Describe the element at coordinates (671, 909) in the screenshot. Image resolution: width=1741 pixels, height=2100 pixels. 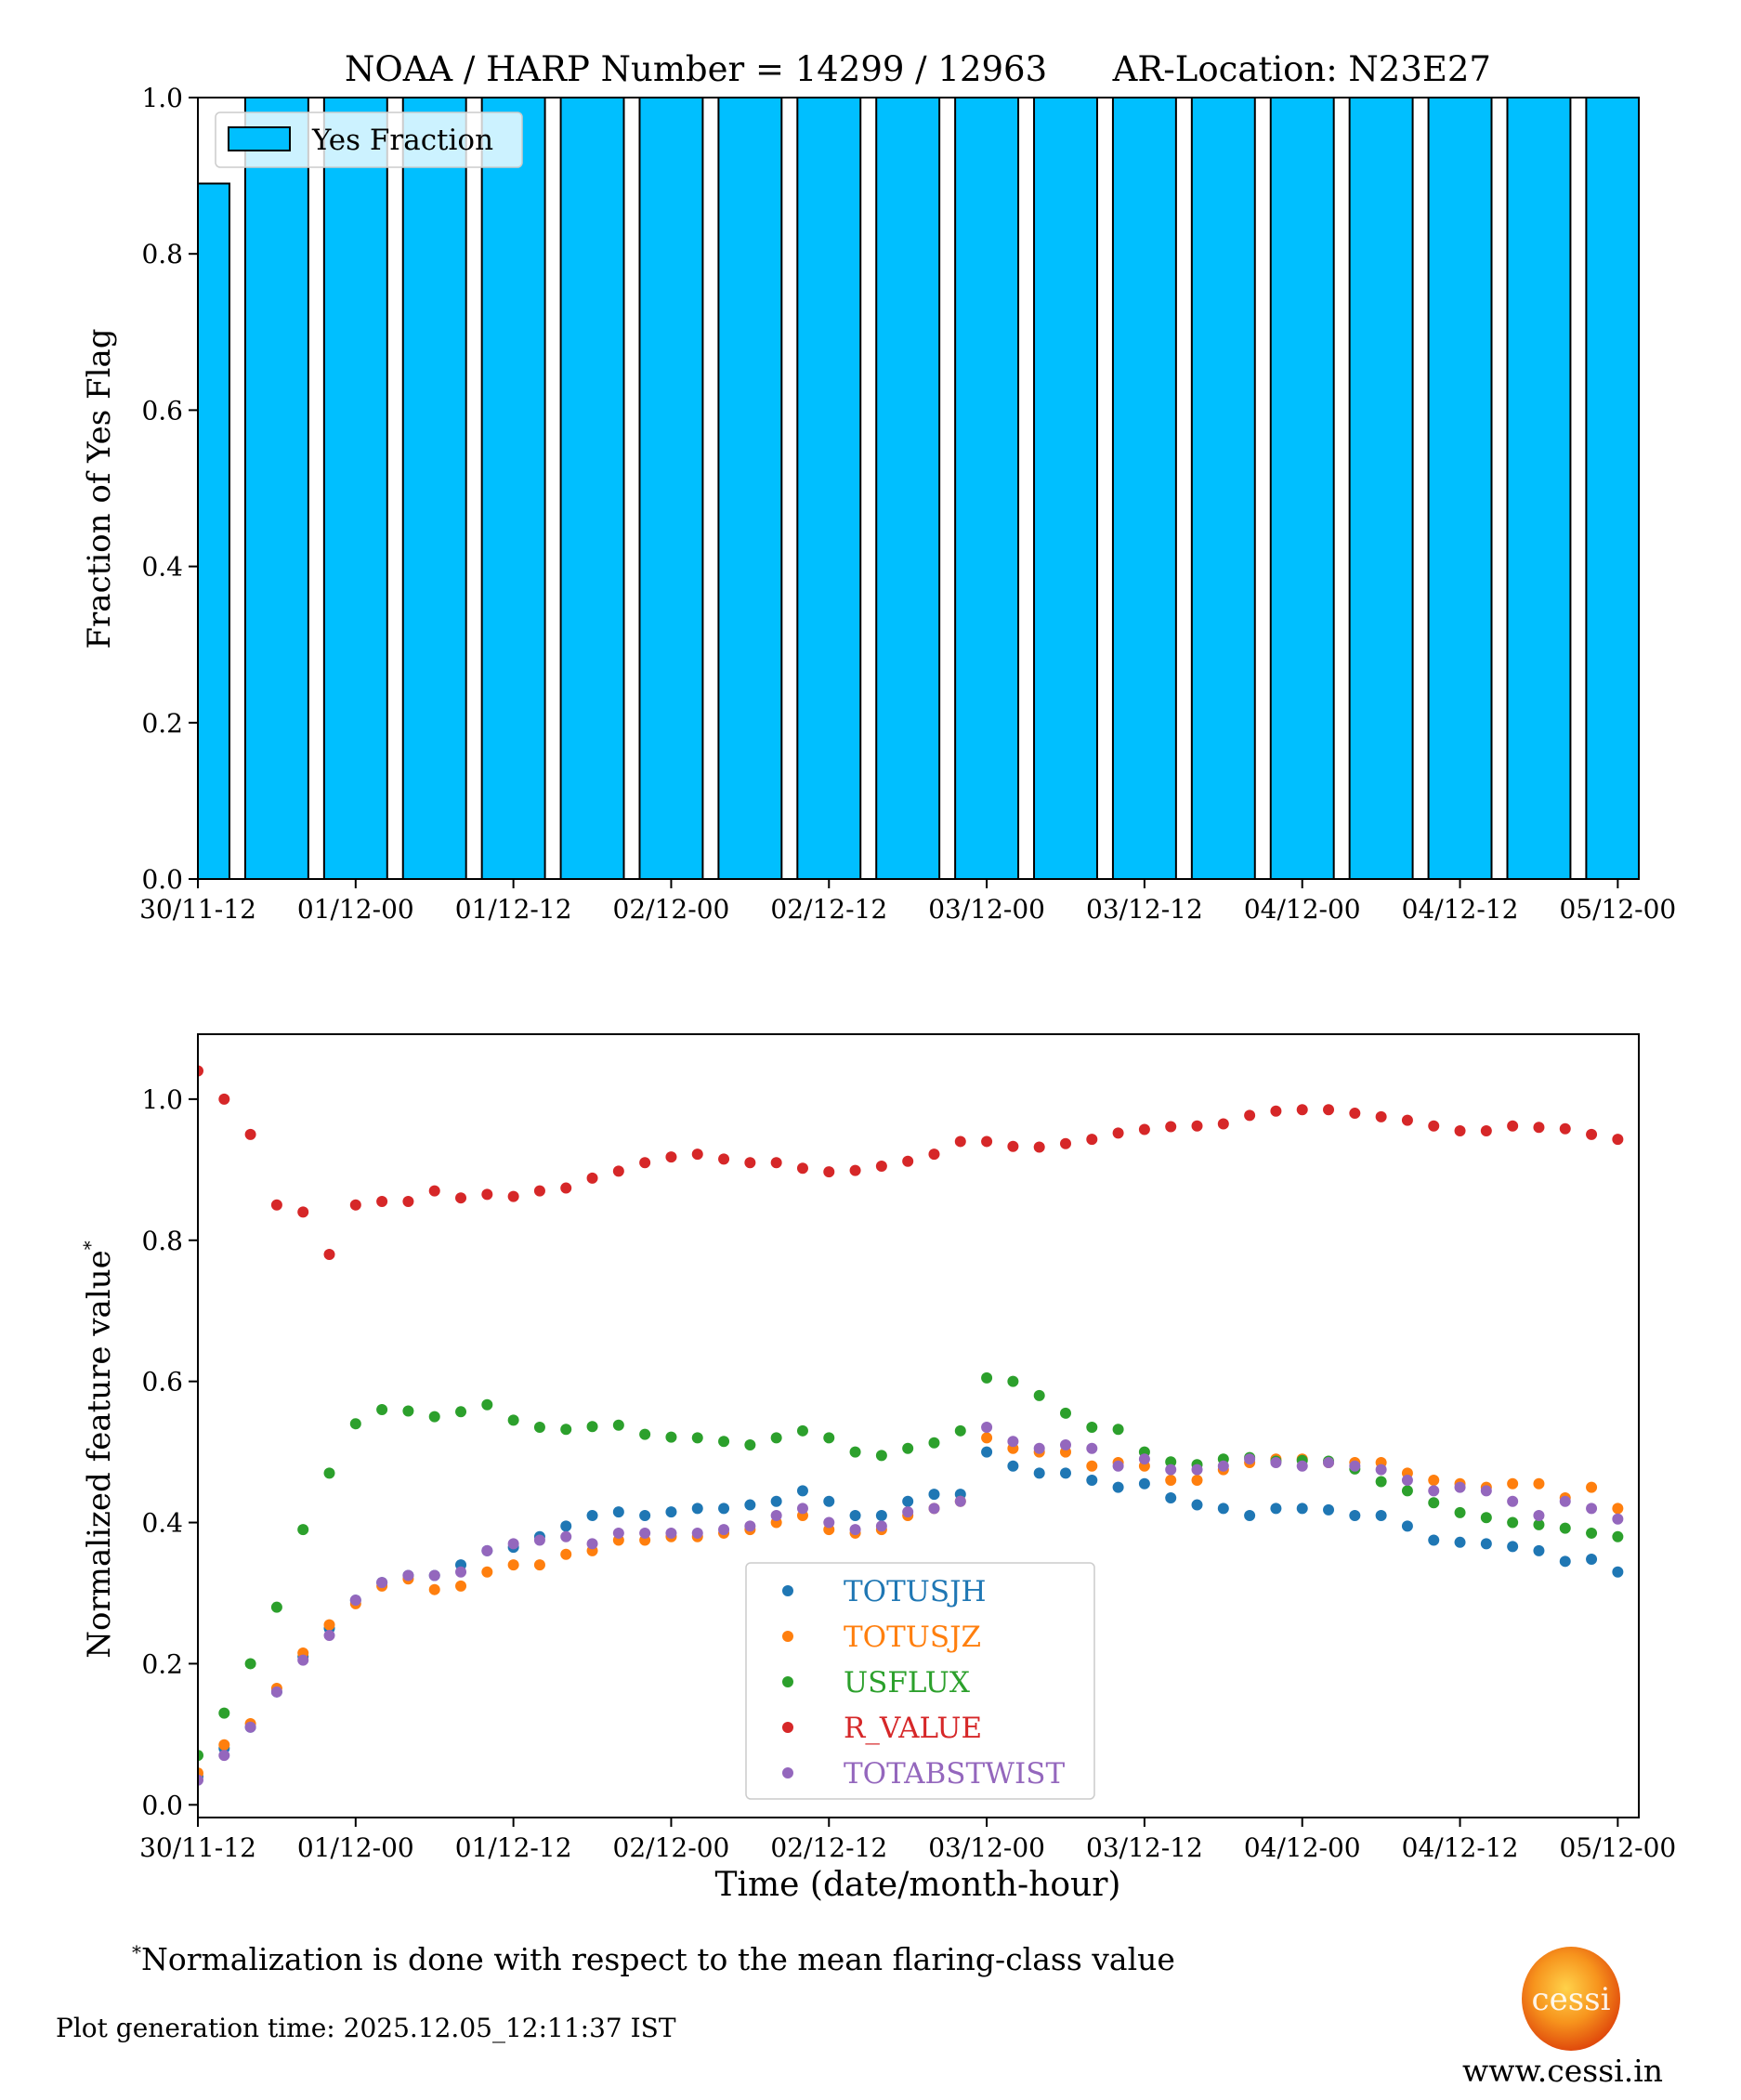
I see `x-tick-label: 02/12-00` at that location.